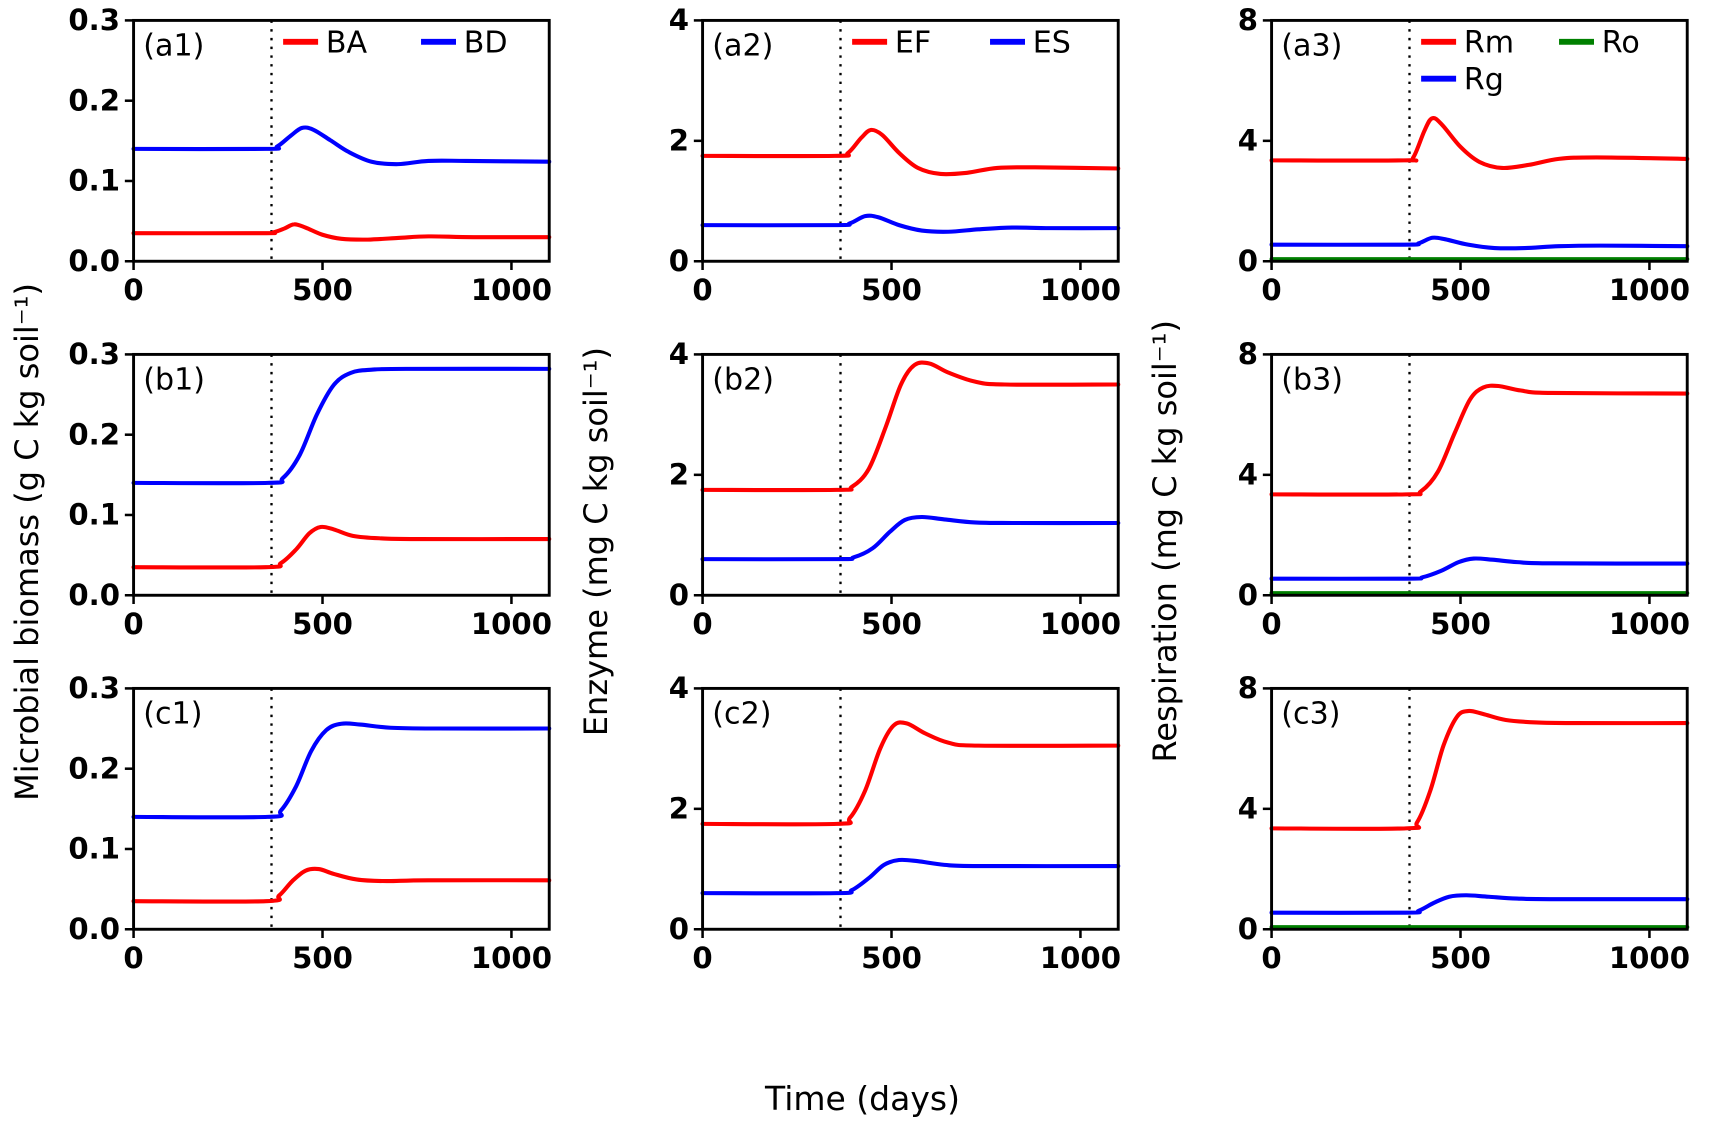 This screenshot has width=1725, height=1128. I want to click on panel-a2: 0 500 1000 0 2 4 (a2) EF ES, so click(895, 157).